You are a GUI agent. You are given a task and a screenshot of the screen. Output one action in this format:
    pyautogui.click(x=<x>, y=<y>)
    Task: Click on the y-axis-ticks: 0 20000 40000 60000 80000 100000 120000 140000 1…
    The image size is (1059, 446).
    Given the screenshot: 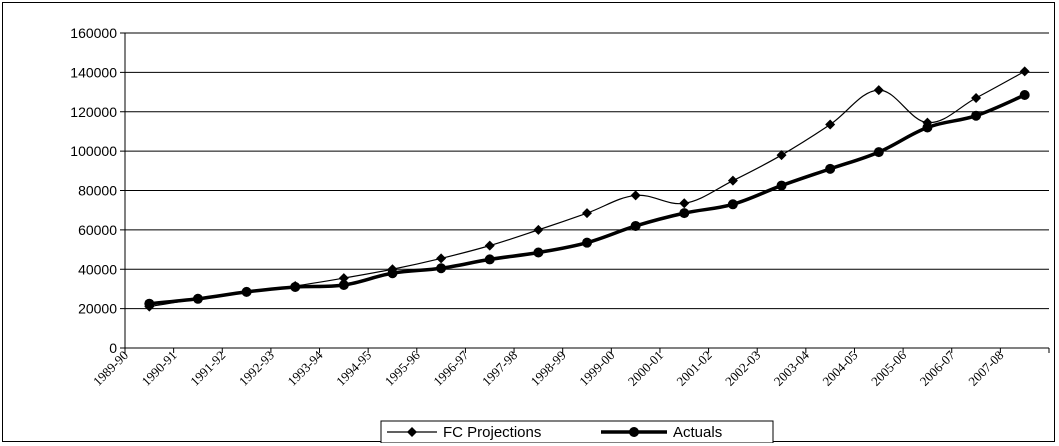 What is the action you would take?
    pyautogui.click(x=97, y=190)
    